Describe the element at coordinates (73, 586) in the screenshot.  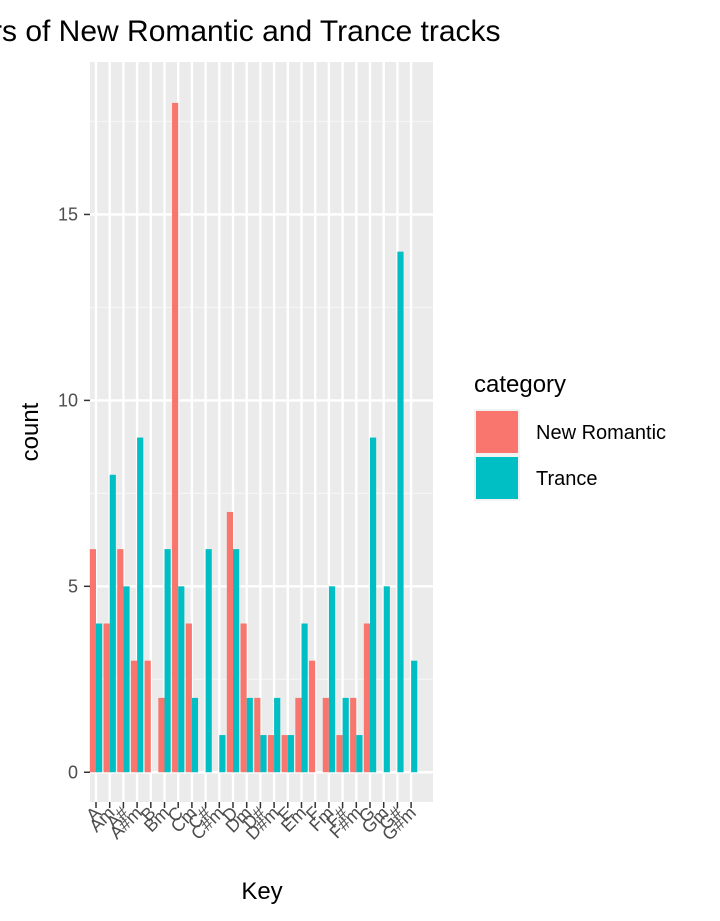
I see `y-tick-label: 5` at that location.